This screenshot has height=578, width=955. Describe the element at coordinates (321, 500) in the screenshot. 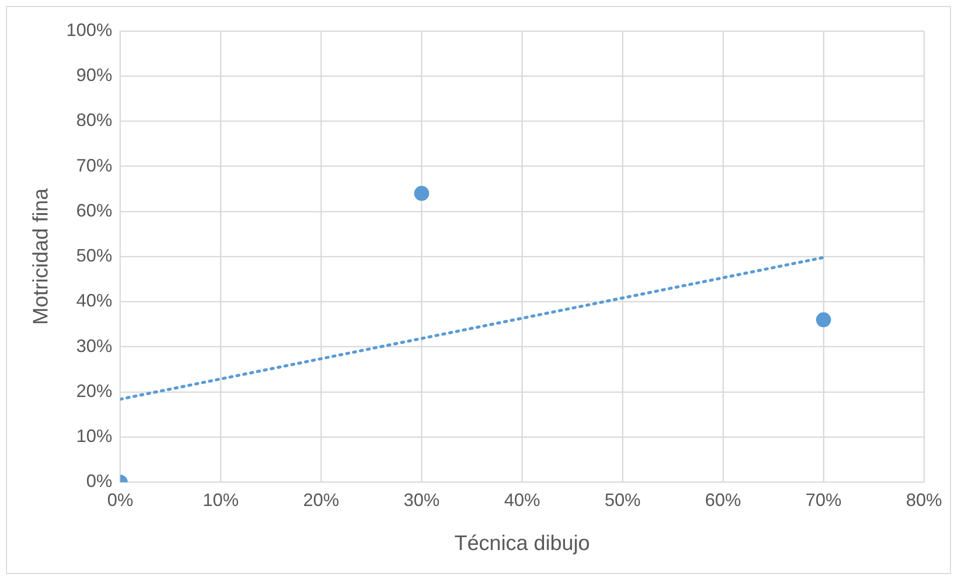

I see `x-tick-label: 20%` at that location.